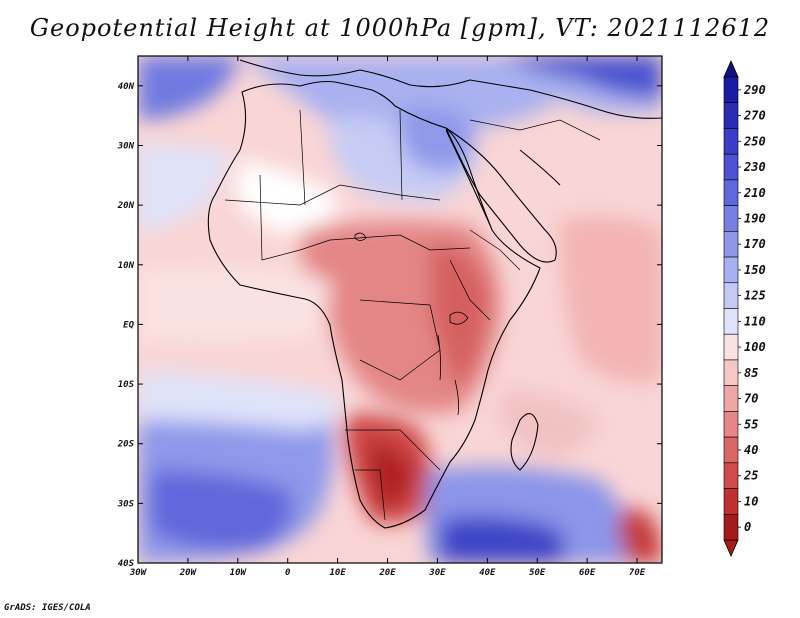 The image size is (800, 618). What do you see at coordinates (751, 450) in the screenshot?
I see `colorbar-label: 40` at bounding box center [751, 450].